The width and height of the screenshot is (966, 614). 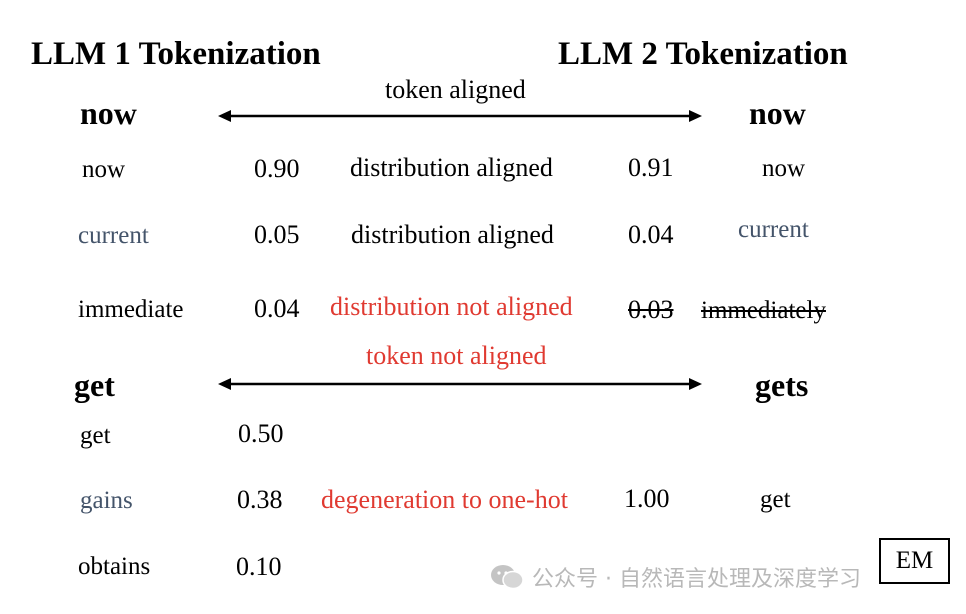 What do you see at coordinates (259, 566) in the screenshot?
I see `s2-row3-left-prob: 0.10` at bounding box center [259, 566].